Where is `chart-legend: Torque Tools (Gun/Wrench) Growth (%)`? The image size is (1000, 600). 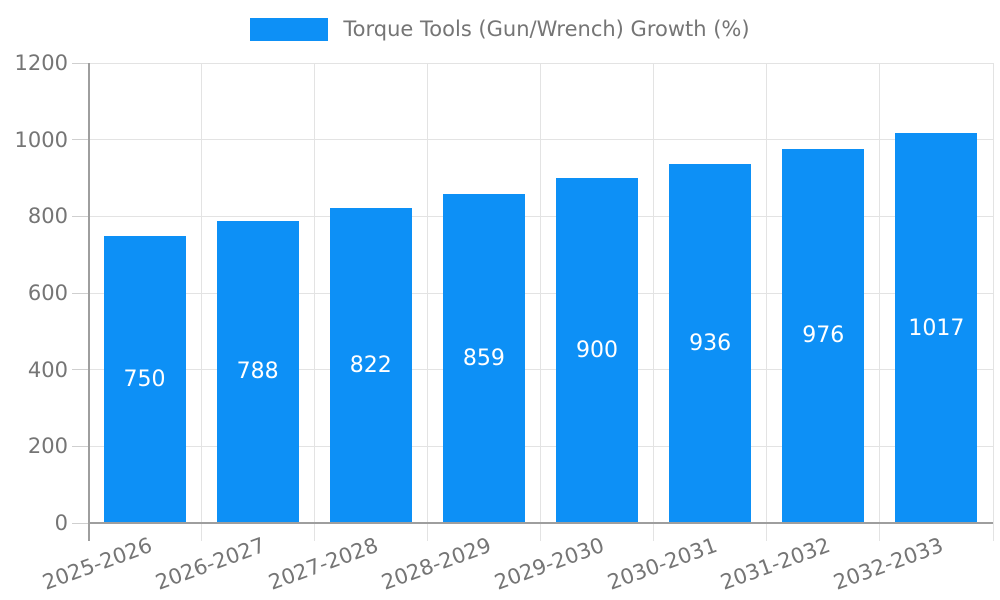
chart-legend: Torque Tools (Gun/Wrench) Growth (%) is located at coordinates (500, 29).